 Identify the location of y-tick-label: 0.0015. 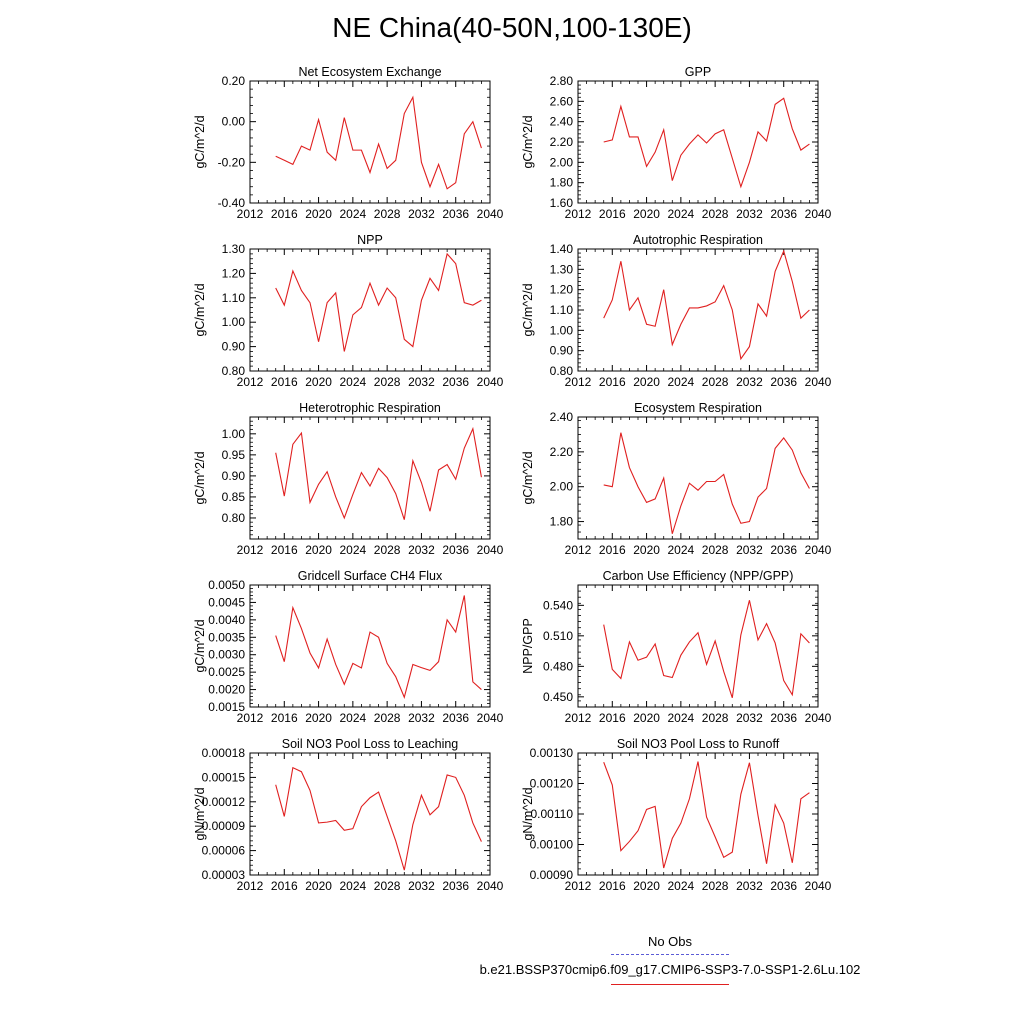
(226, 707).